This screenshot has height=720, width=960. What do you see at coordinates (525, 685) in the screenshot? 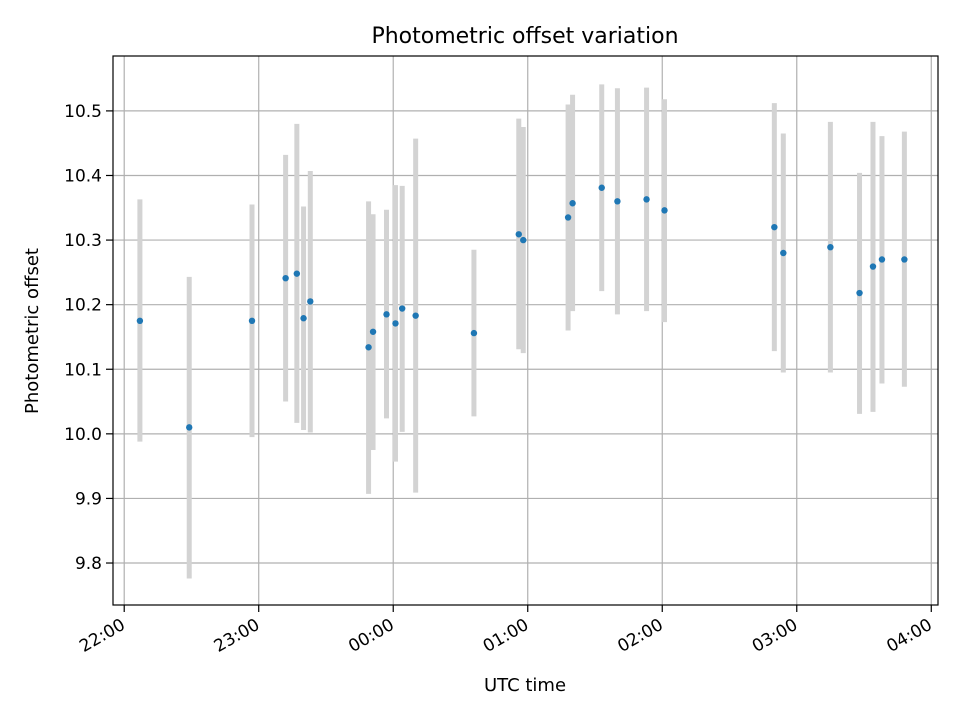
I see `x-axis-label: UTC time` at bounding box center [525, 685].